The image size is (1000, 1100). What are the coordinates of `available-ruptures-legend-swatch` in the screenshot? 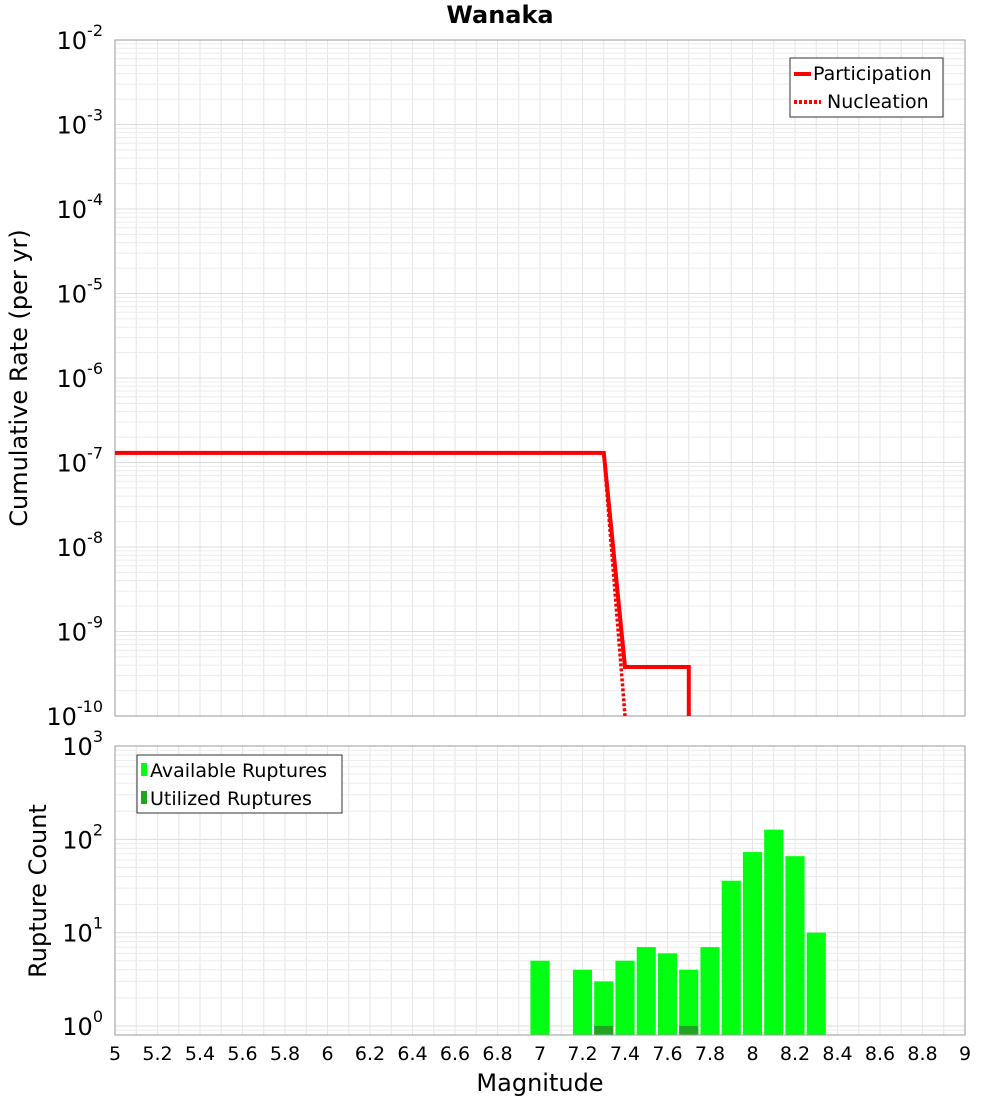 It's located at (144, 769).